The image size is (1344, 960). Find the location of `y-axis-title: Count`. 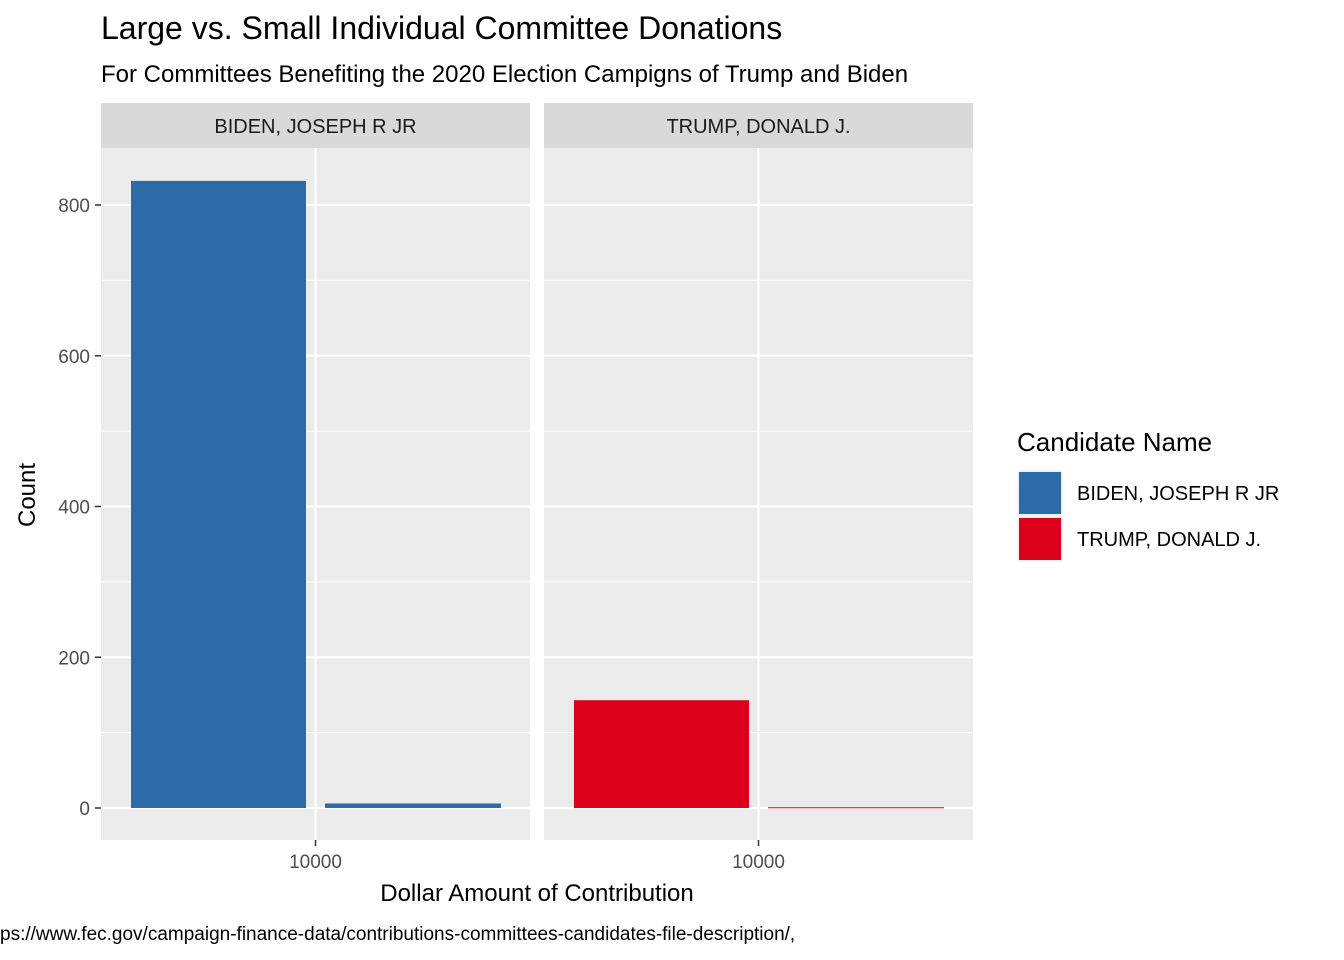

y-axis-title: Count is located at coordinates (27, 495).